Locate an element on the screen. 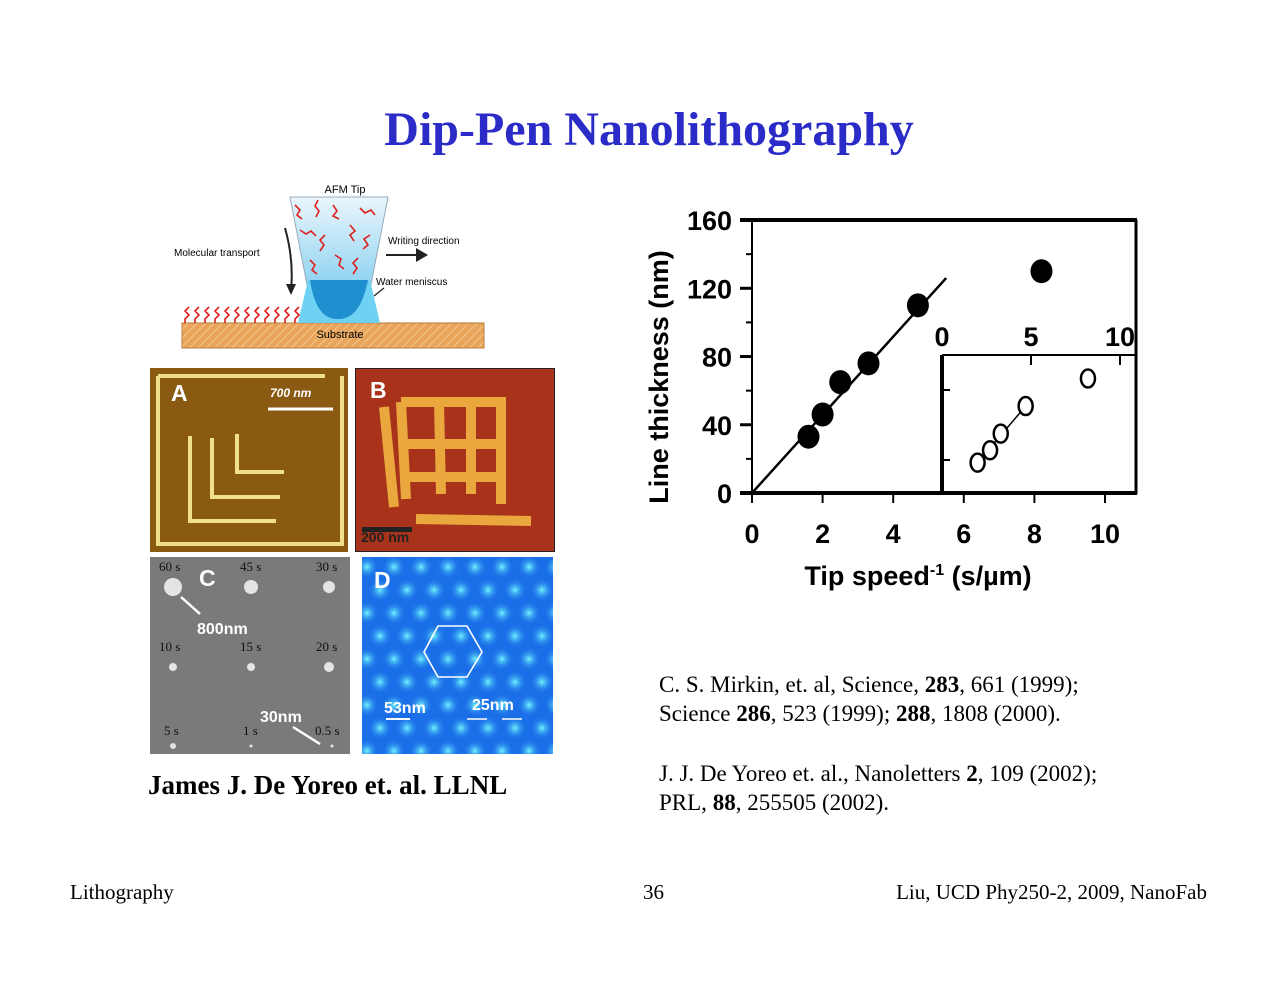 This screenshot has width=1280, height=989. footer-course: Liu, UCD Phy250-2, 2009, NanoFab is located at coordinates (1051, 892).